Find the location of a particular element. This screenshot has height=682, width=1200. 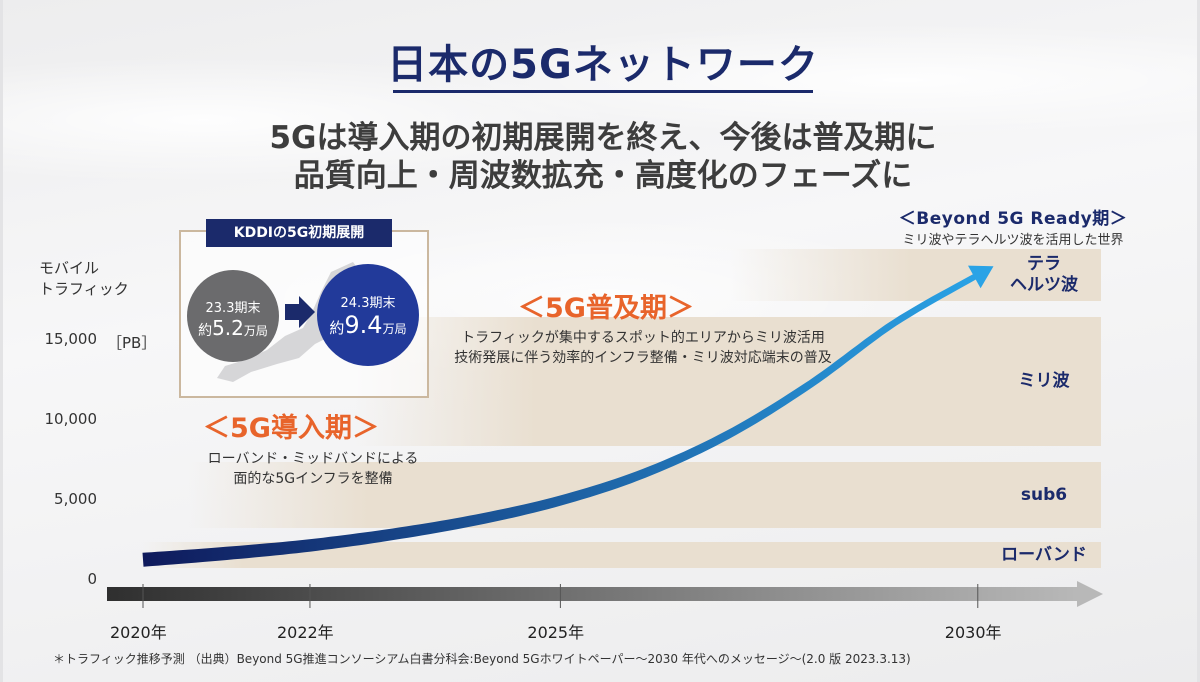

y-tick-0: 0 is located at coordinates (92, 579).